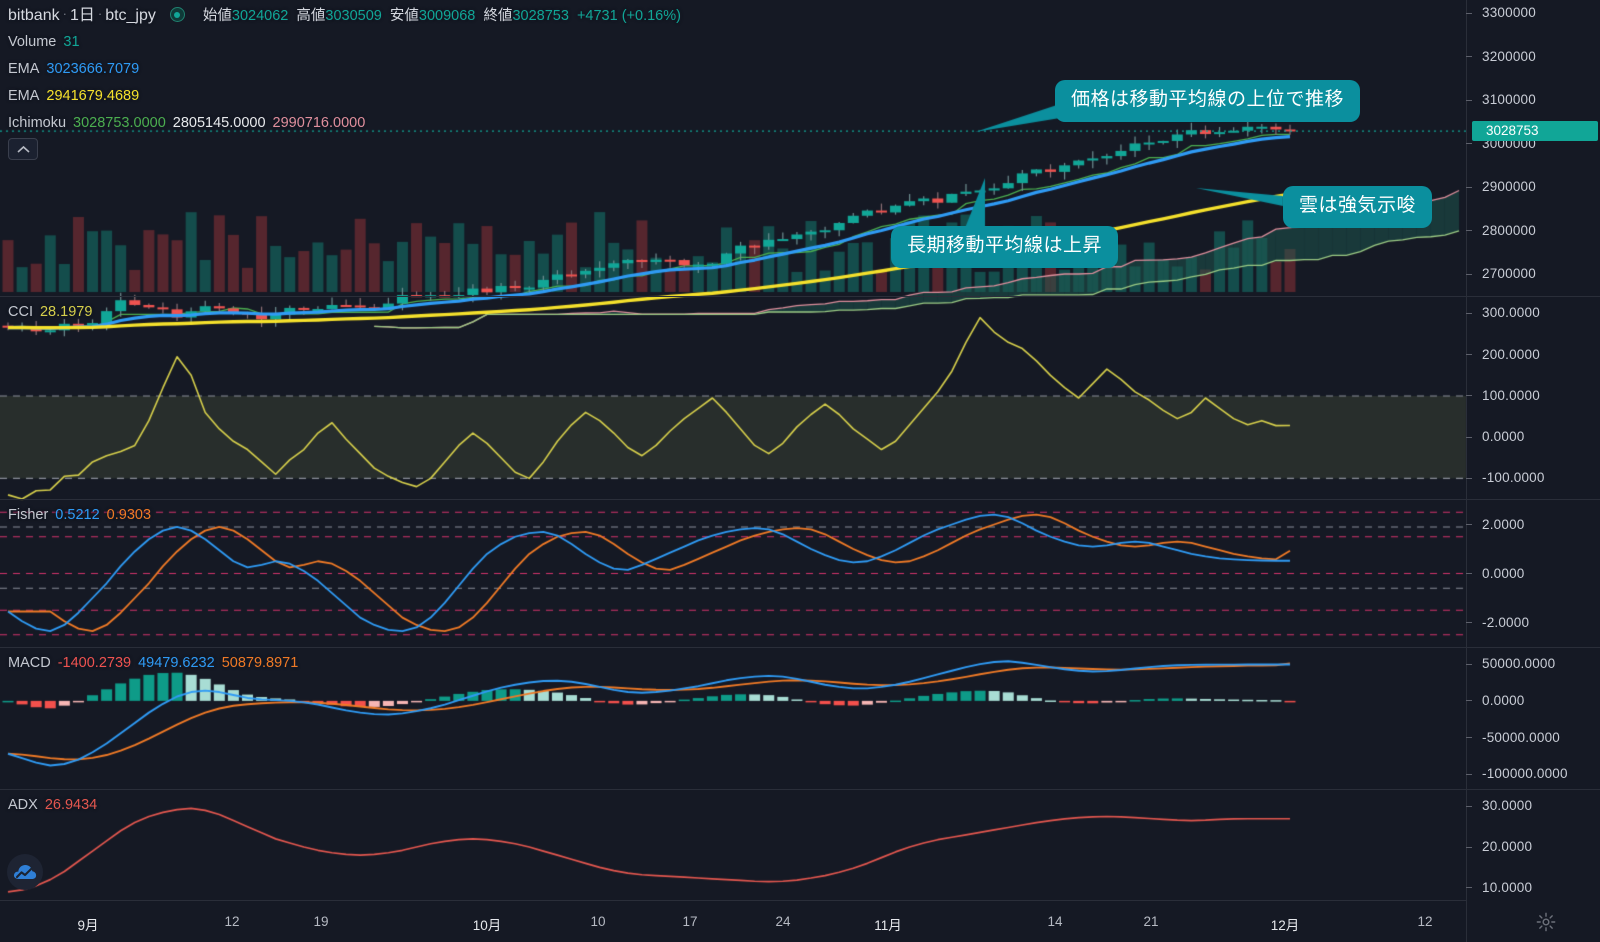  Describe the element at coordinates (1533, 806) in the screenshot. I see `indicator-tick: 30.0000` at that location.